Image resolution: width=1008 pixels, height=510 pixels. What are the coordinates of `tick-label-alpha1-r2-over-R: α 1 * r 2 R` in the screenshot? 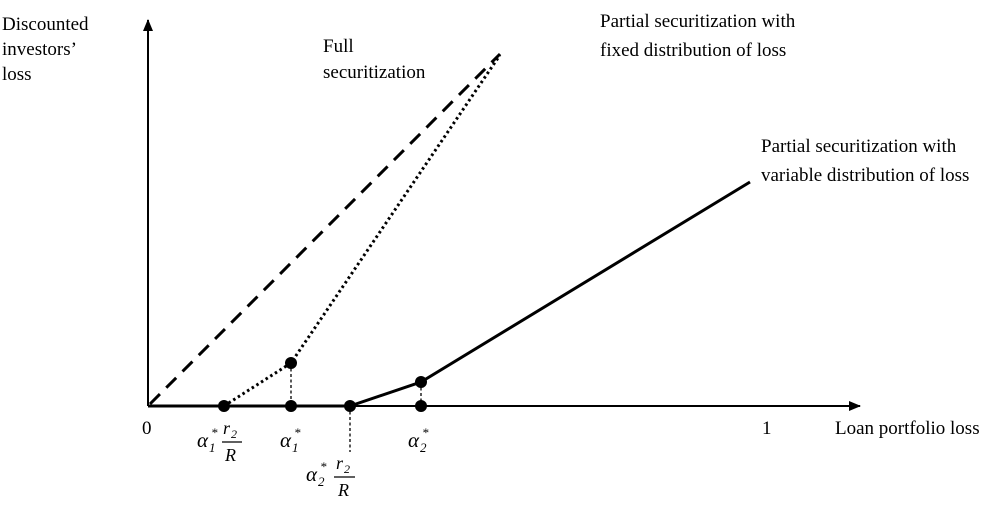 It's located at (219, 441).